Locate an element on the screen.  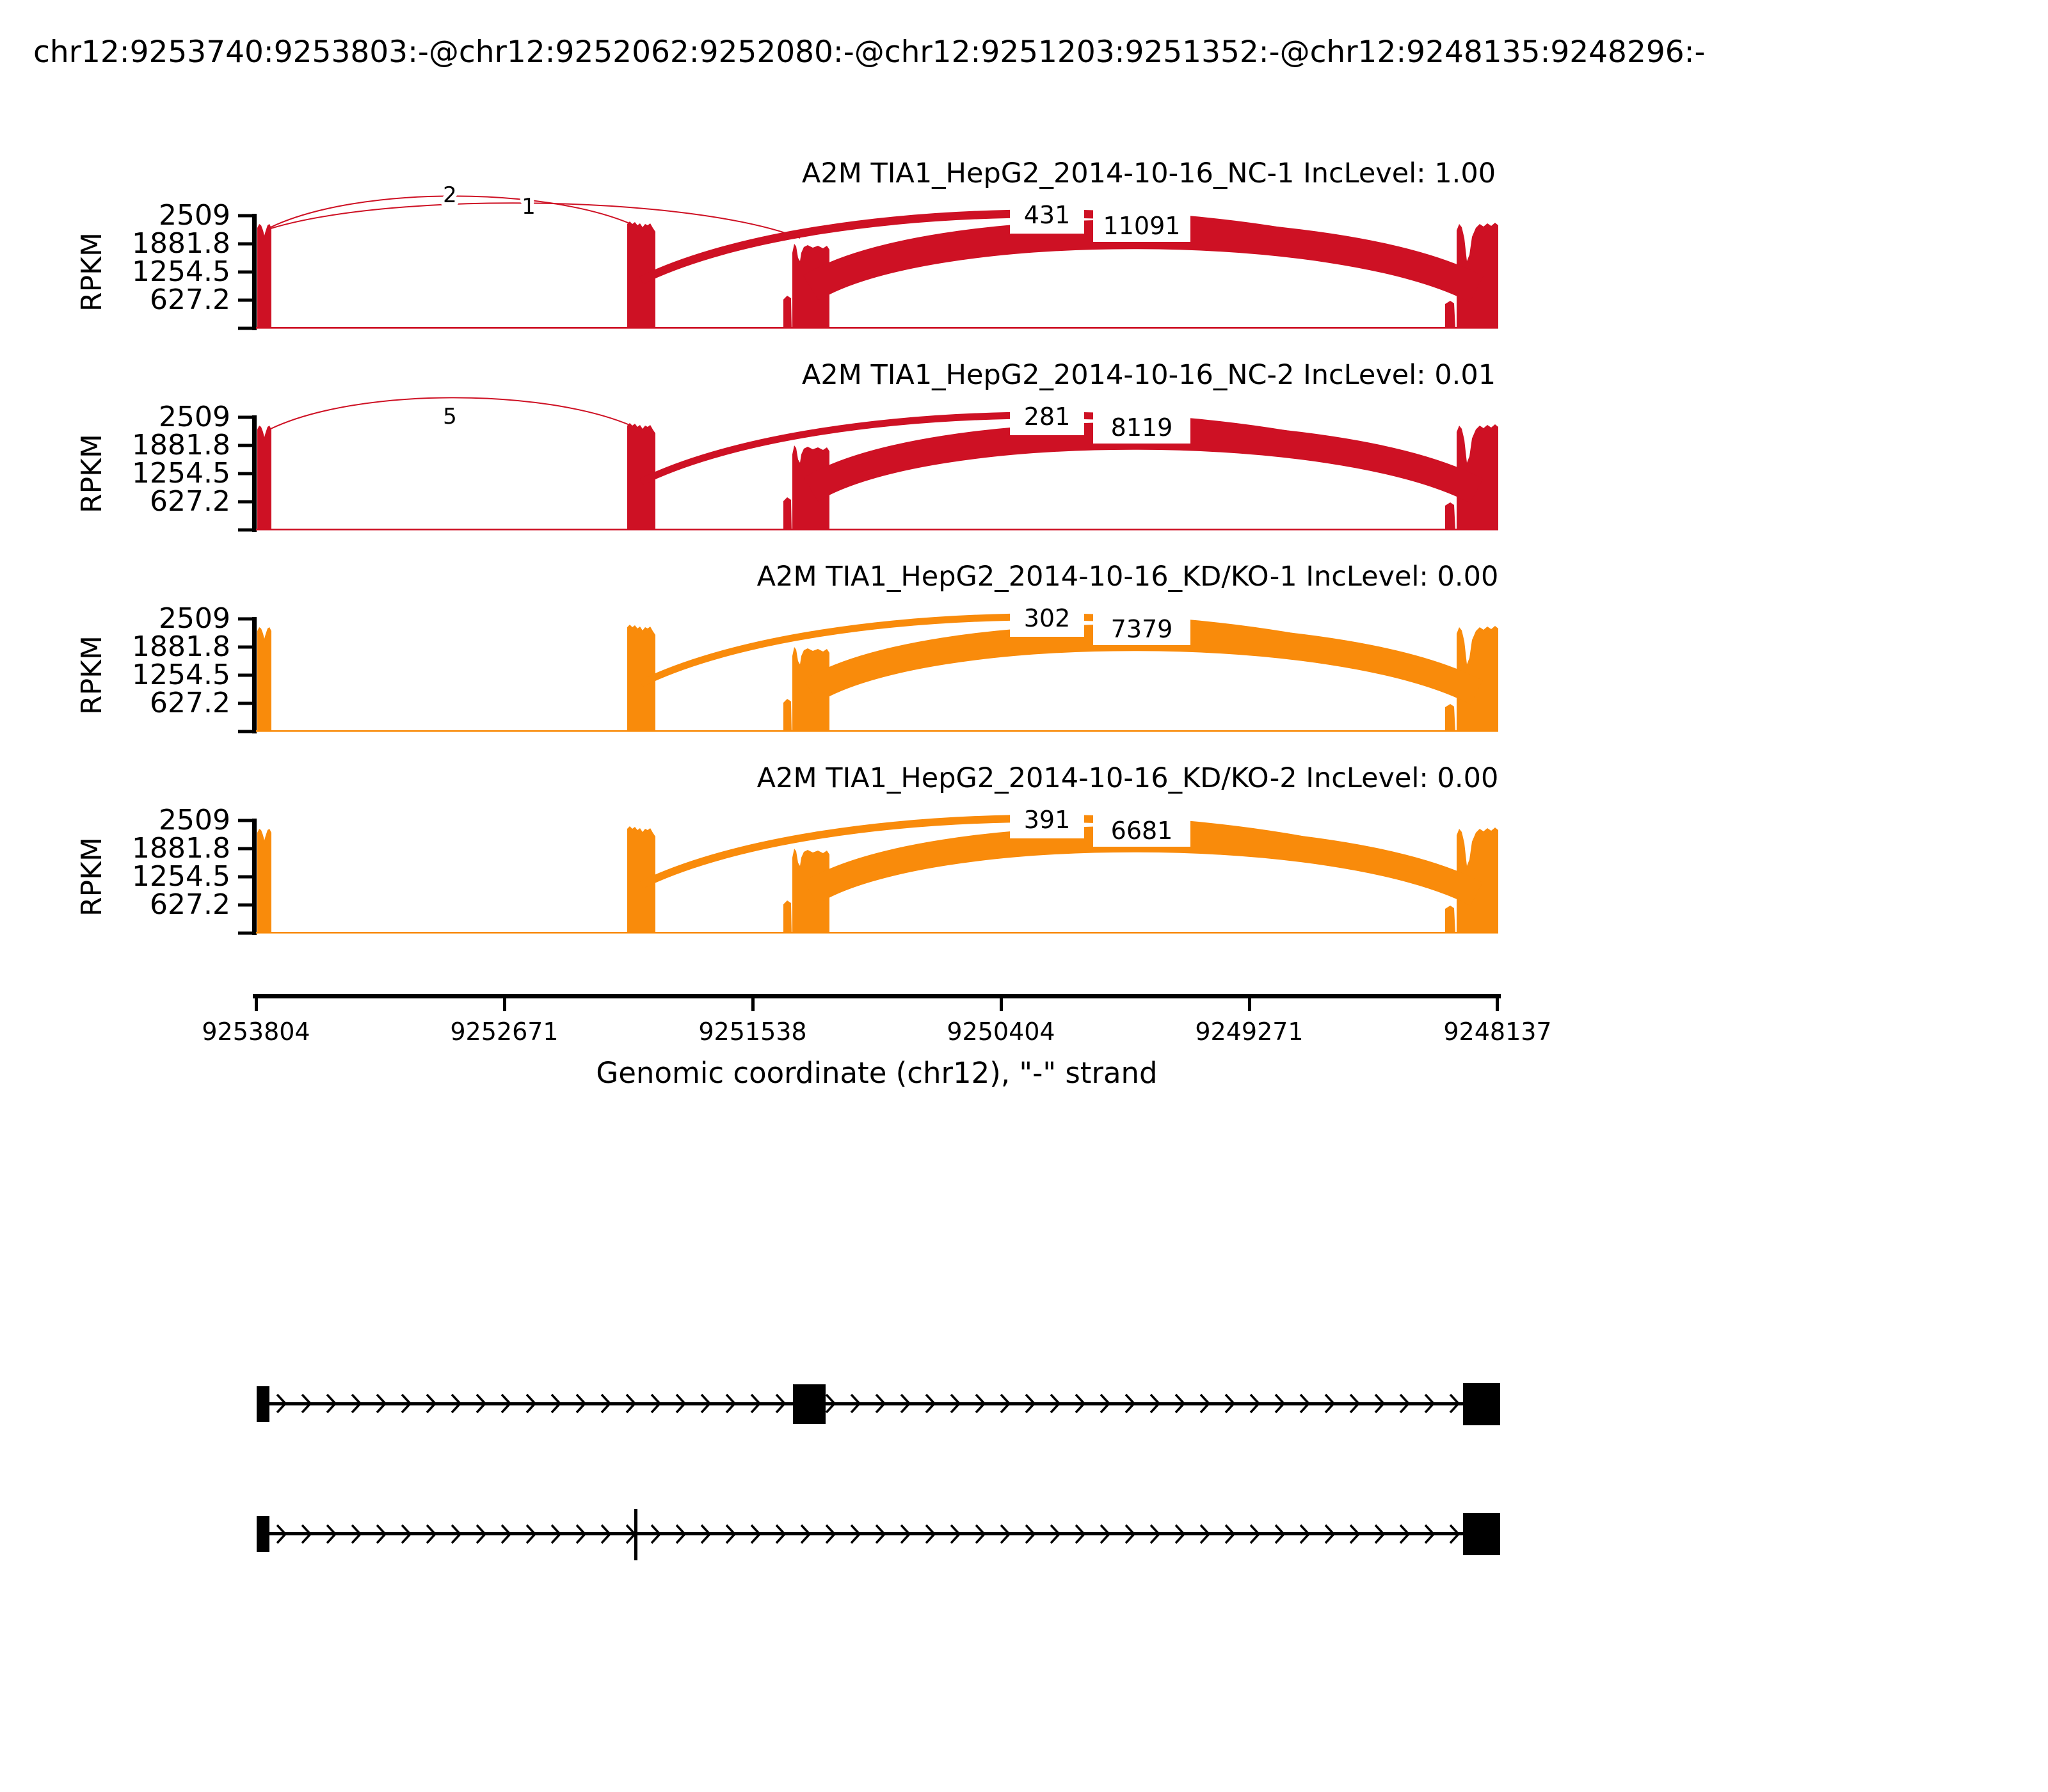
junction-count: 7379 is located at coordinates (1142, 629).